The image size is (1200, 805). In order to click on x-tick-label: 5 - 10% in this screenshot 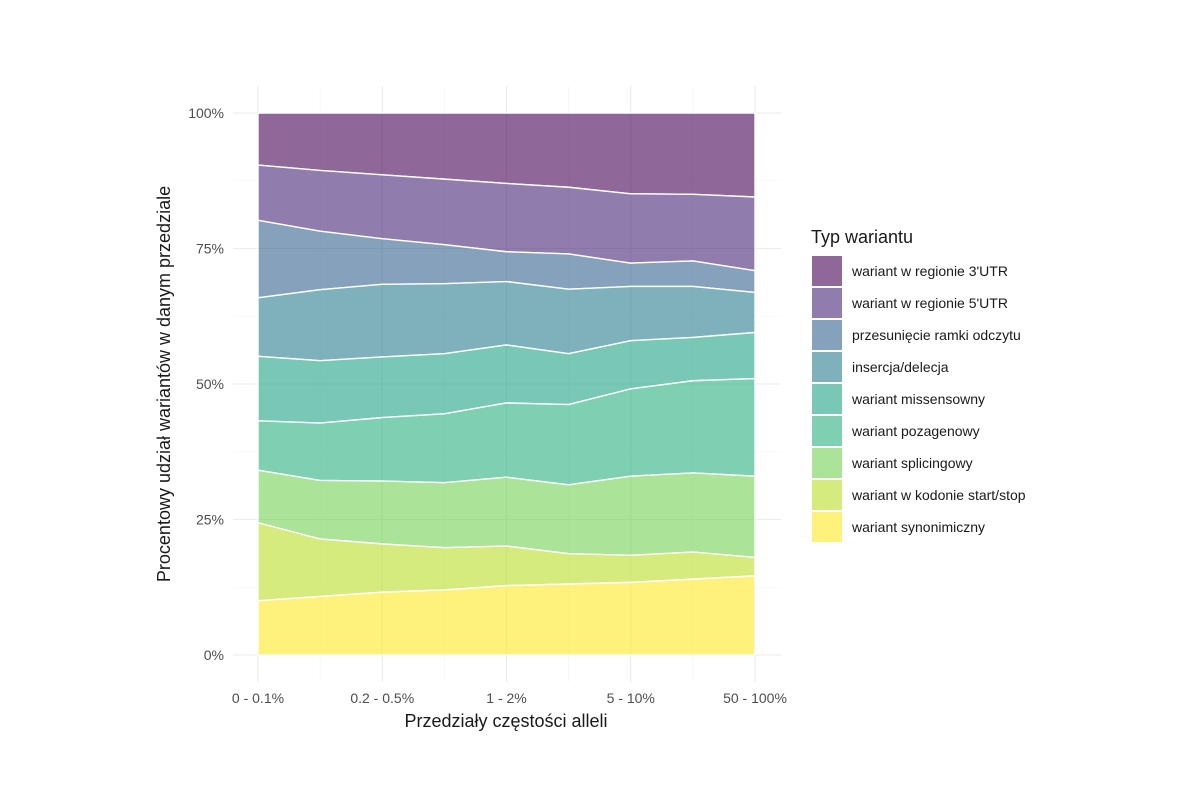, I will do `click(631, 698)`.